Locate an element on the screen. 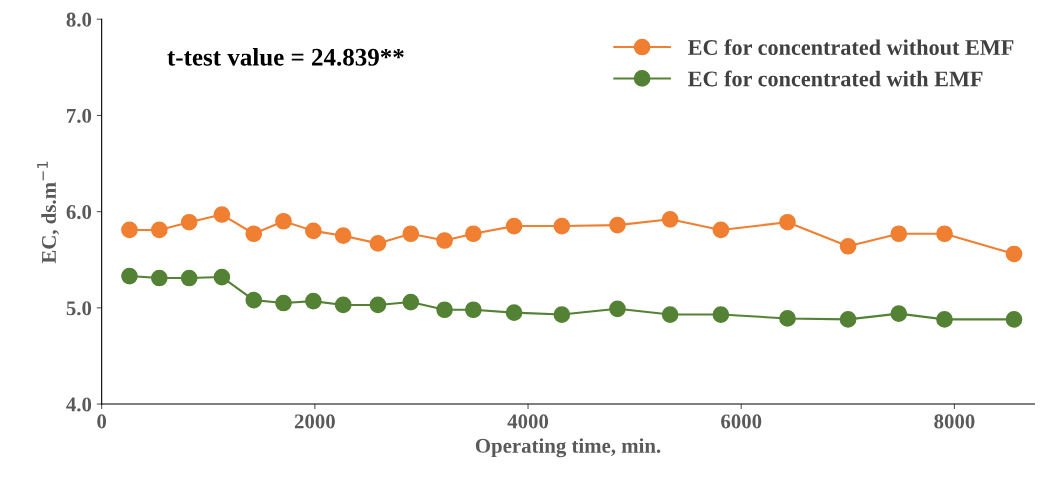 The height and width of the screenshot is (481, 1048). annotation: t-test value = 24.839** is located at coordinates (285, 57).